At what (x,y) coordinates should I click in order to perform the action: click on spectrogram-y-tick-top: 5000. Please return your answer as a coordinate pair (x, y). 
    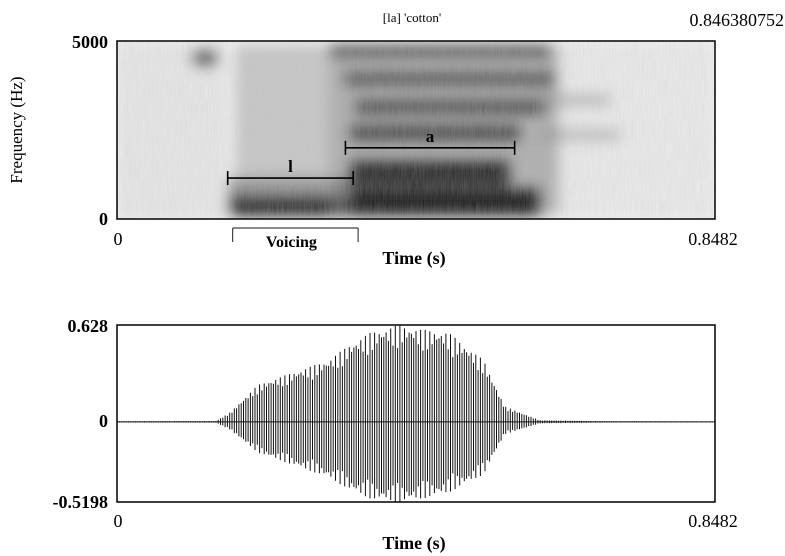
    Looking at the image, I should click on (90, 42).